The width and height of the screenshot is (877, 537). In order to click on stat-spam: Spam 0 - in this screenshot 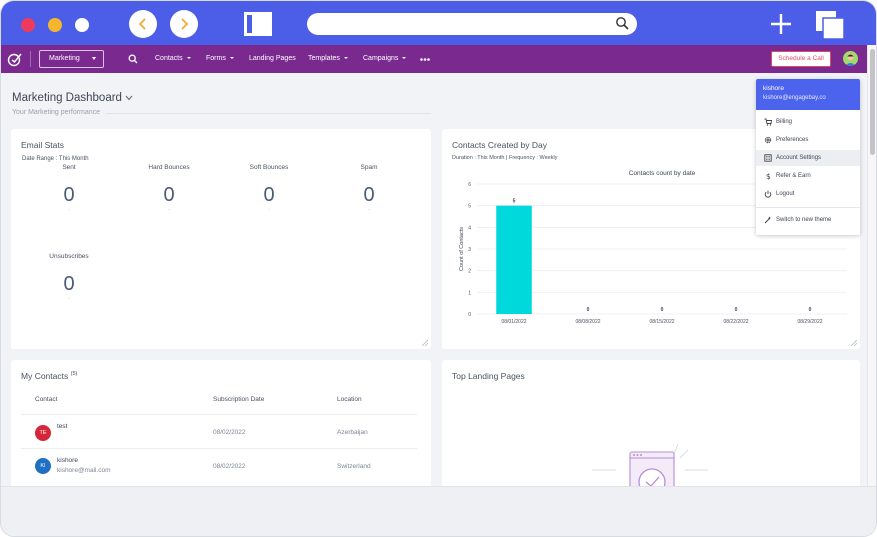, I will do `click(369, 188)`.